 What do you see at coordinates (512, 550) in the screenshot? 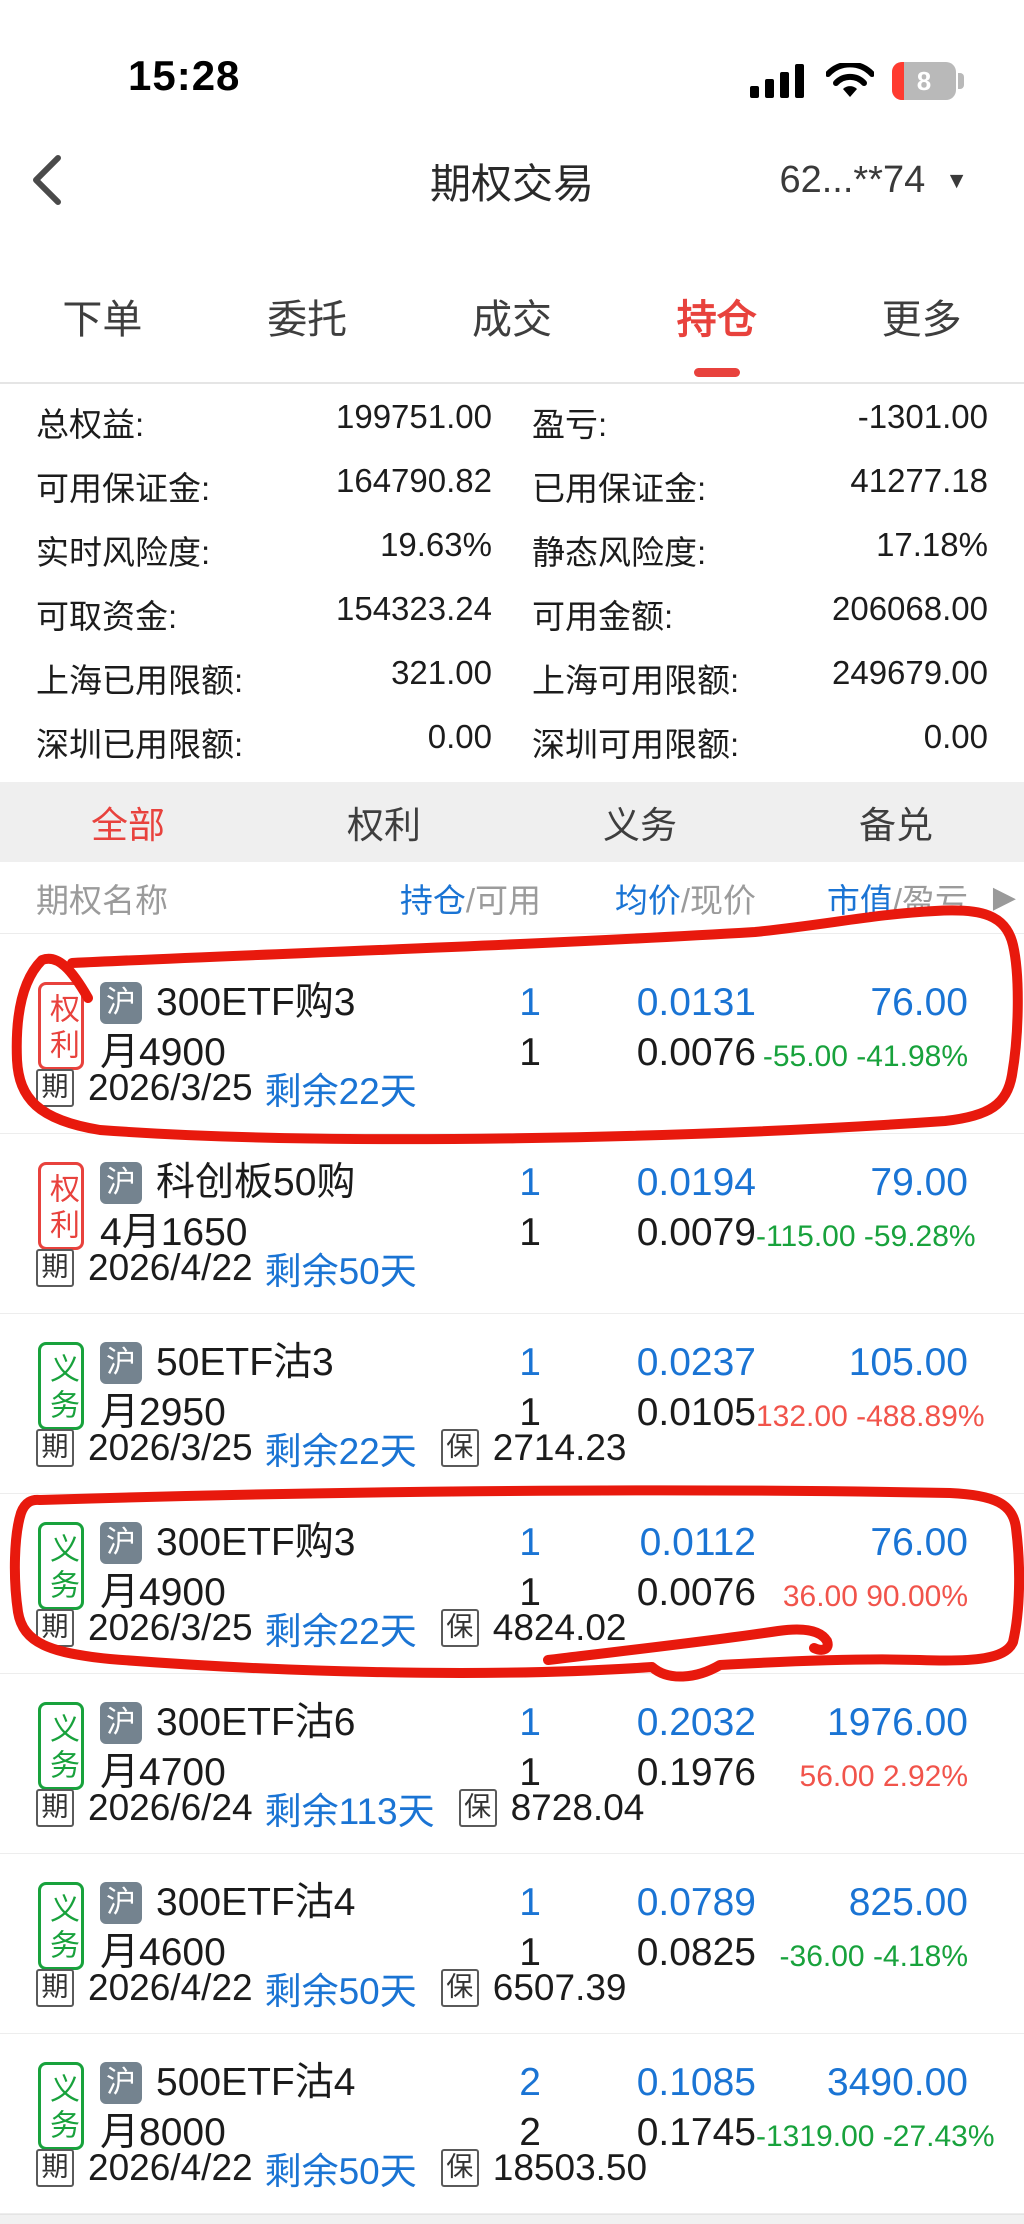
I see `summary-row: 实时风险度: 19.63% 静态风险度: 17.18%` at bounding box center [512, 550].